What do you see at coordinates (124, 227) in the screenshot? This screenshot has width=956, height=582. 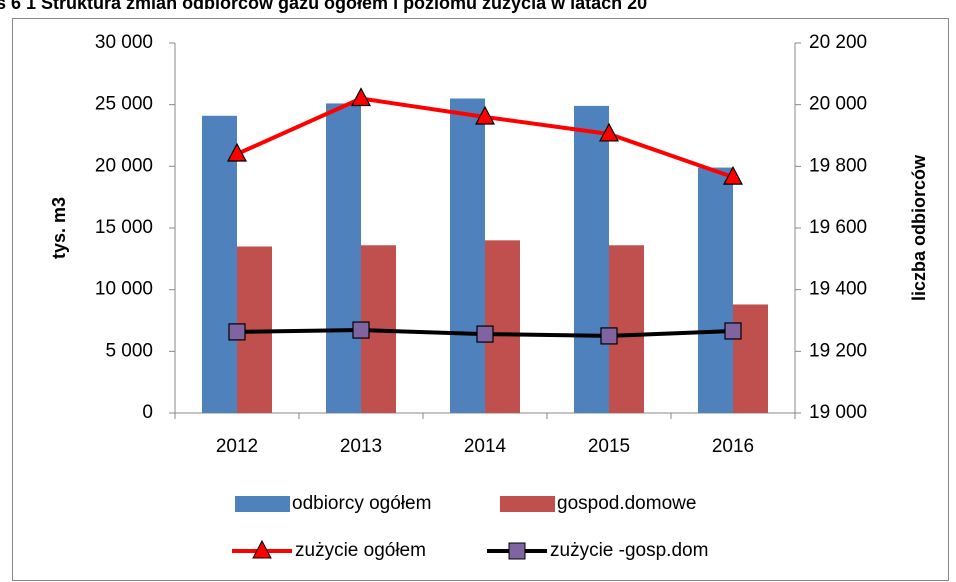 I see `y-tick-label: 15 000` at bounding box center [124, 227].